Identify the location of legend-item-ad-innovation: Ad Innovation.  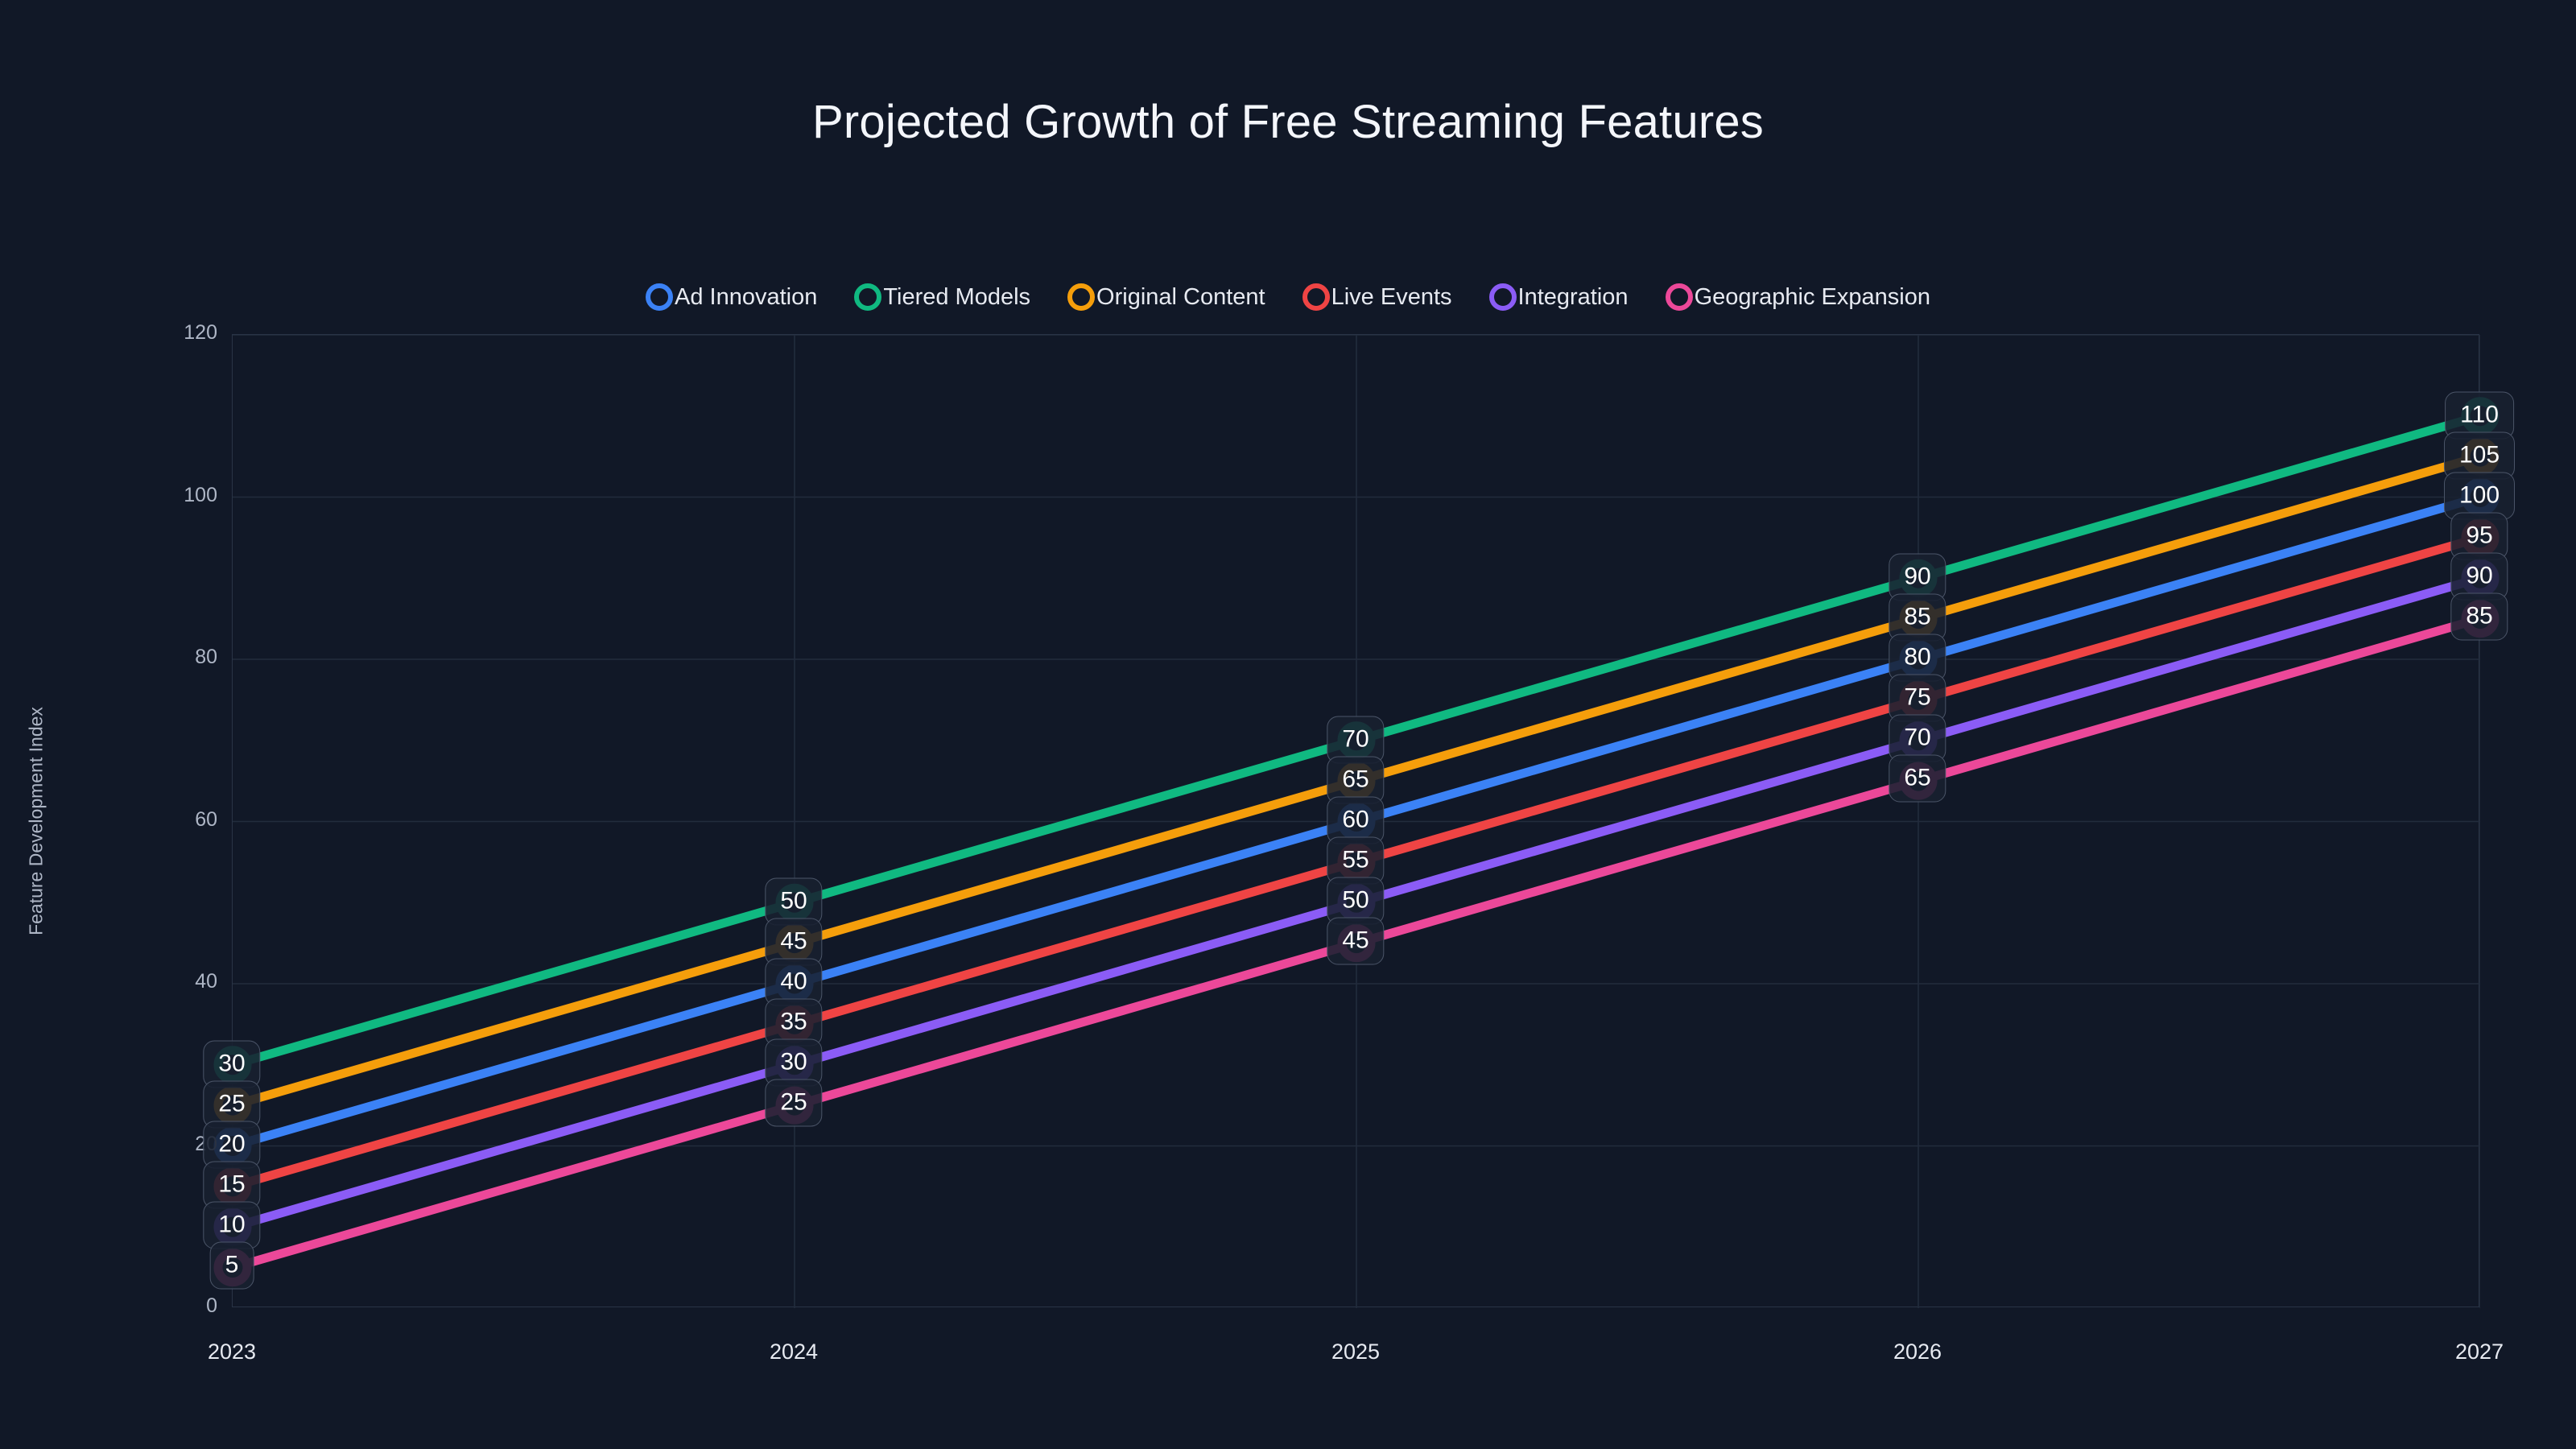
(731, 297).